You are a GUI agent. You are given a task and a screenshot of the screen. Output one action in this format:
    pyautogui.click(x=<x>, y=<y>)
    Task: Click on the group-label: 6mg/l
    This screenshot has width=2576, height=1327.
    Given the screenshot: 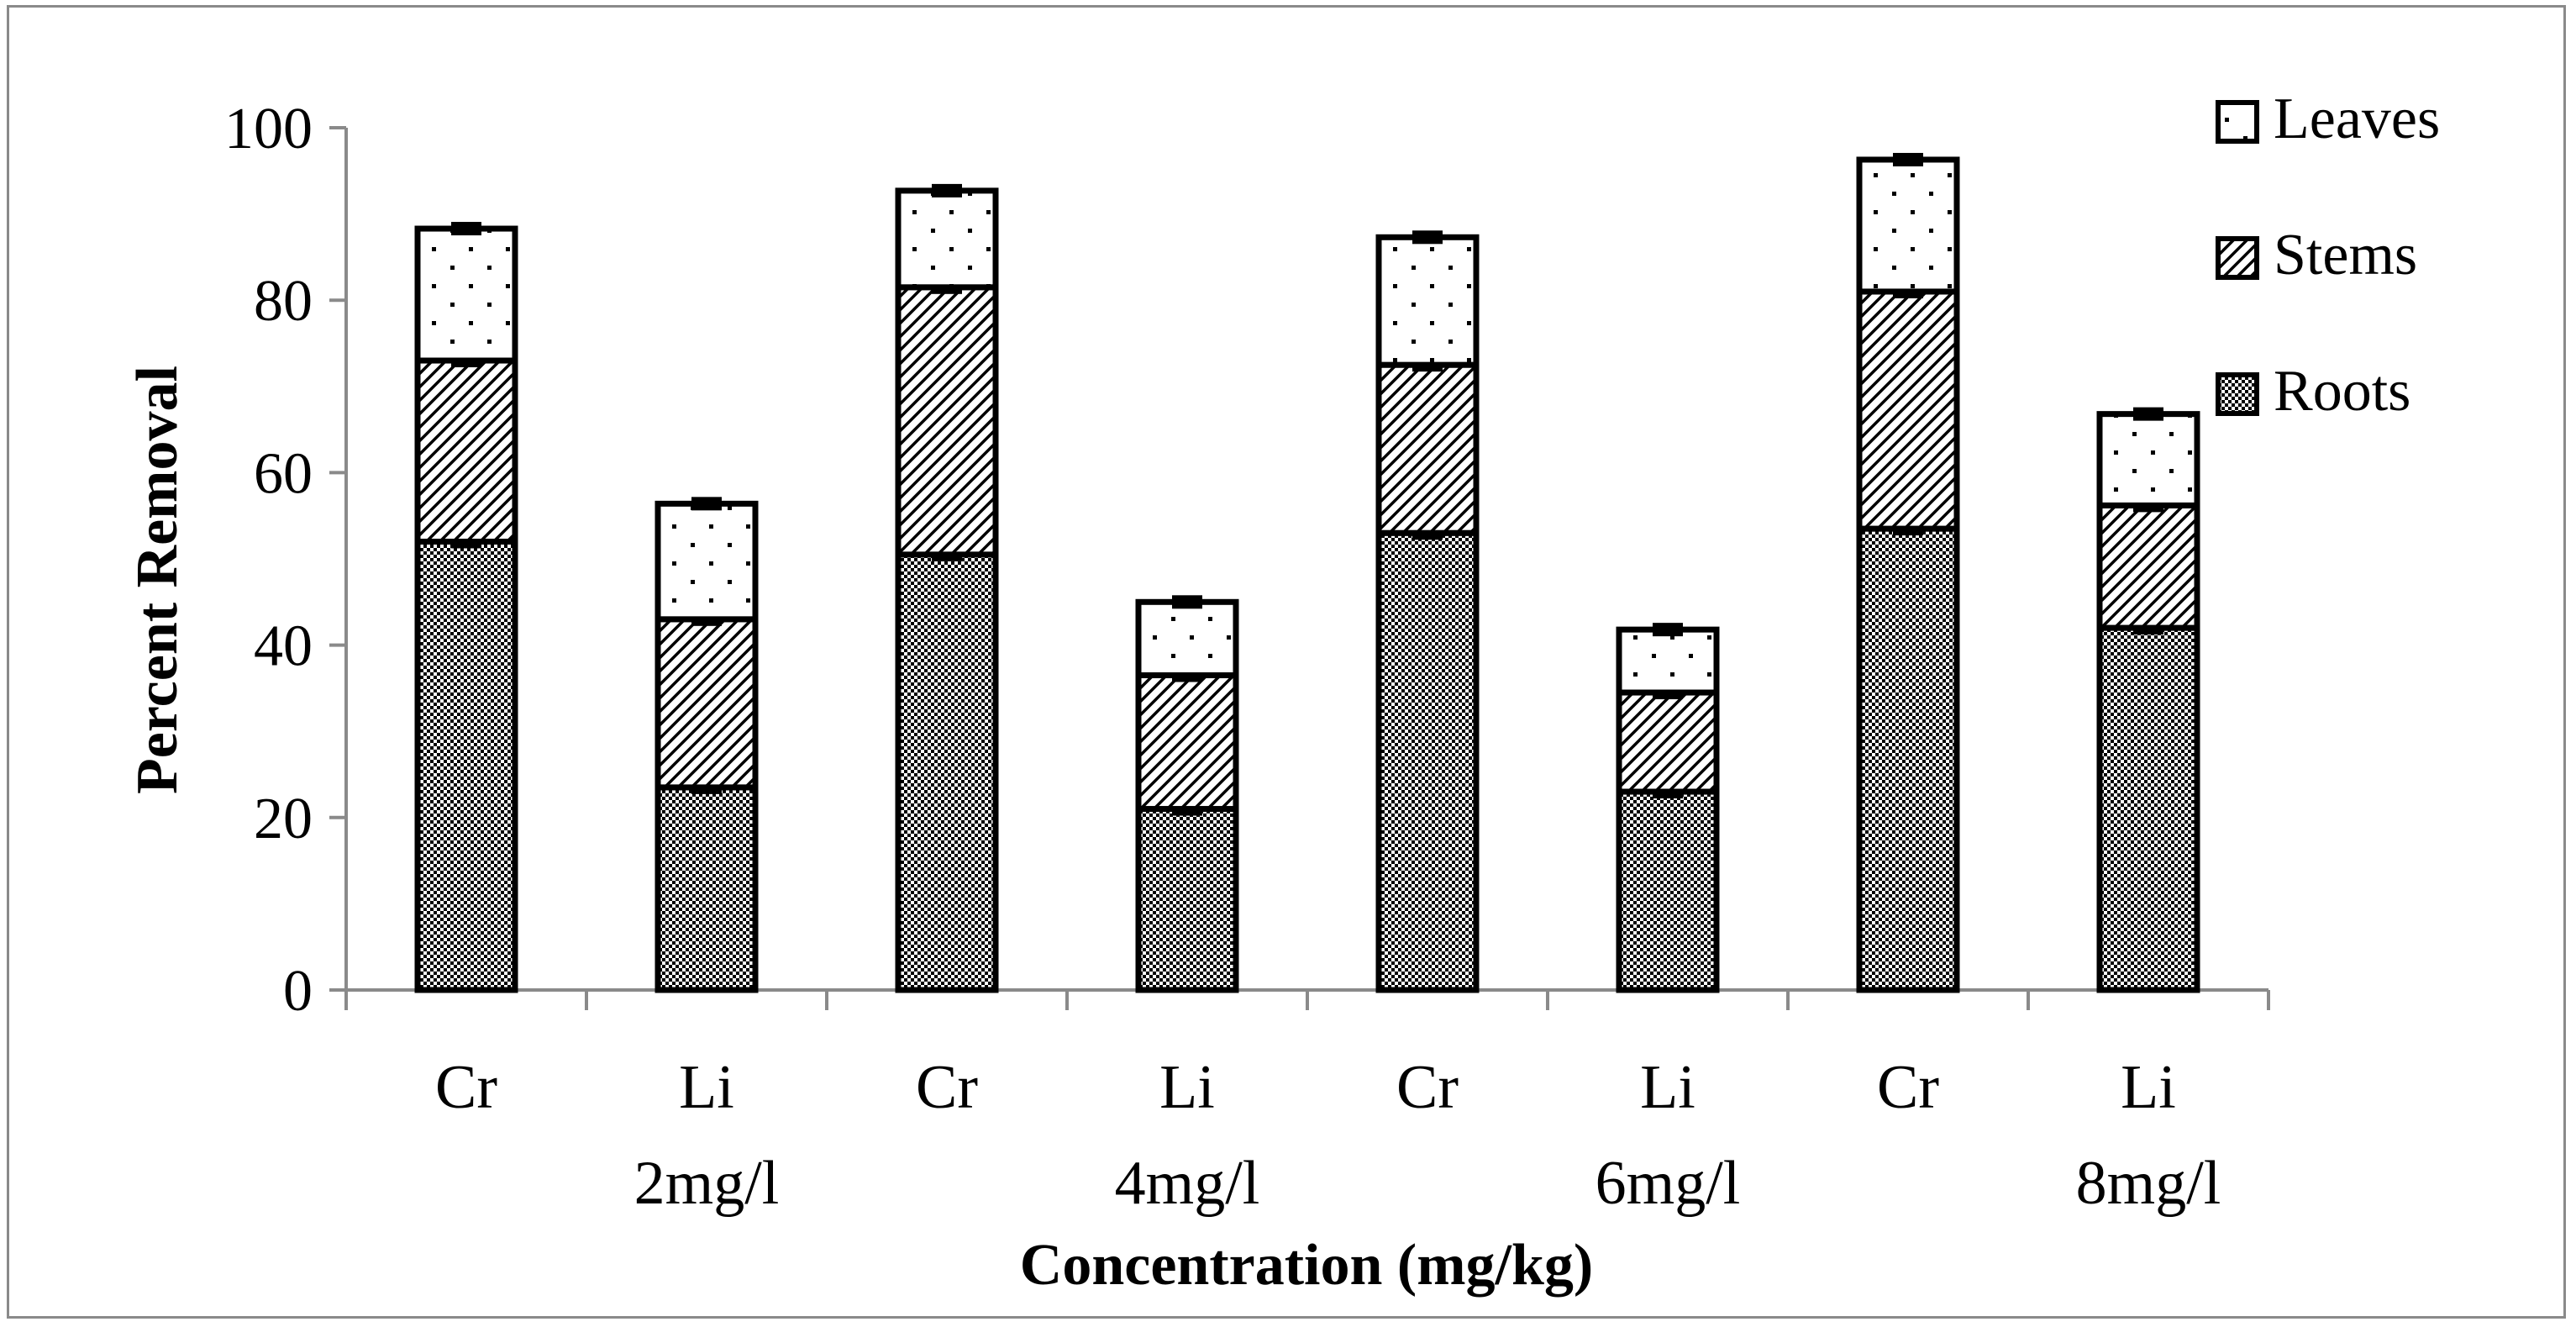 What is the action you would take?
    pyautogui.click(x=1668, y=1183)
    